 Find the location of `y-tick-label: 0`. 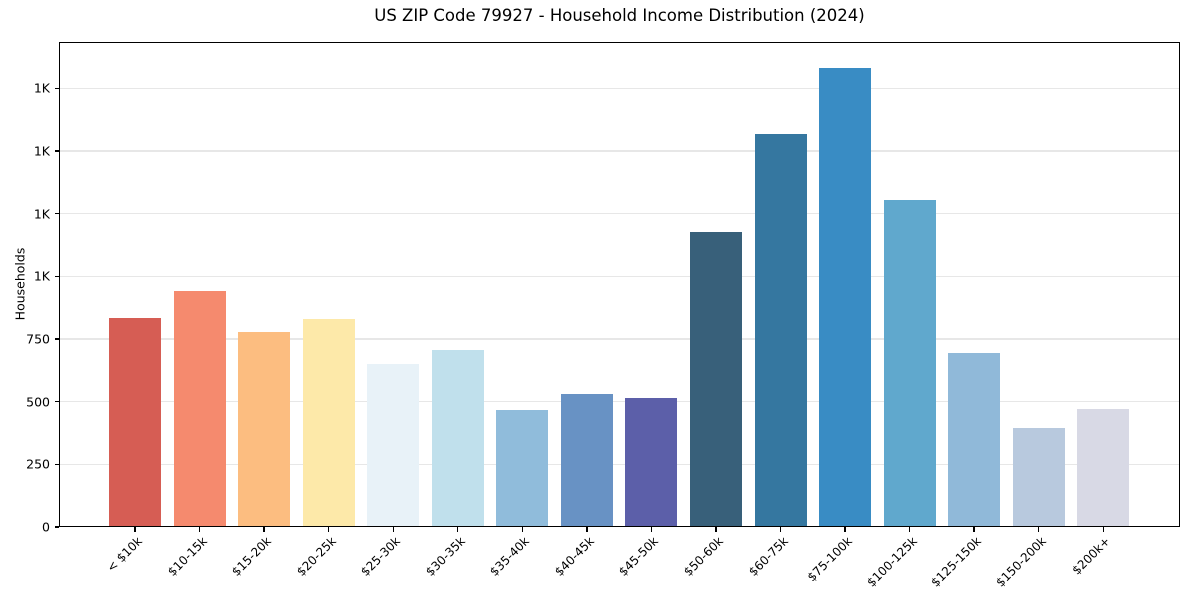

y-tick-label: 0 is located at coordinates (46, 527).